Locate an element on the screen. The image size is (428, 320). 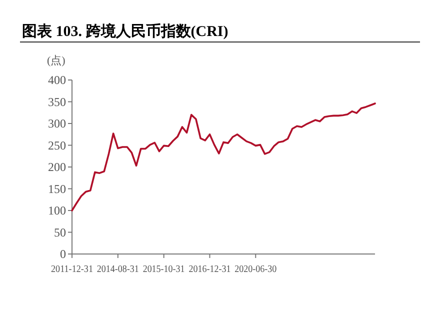
y-tick-label: 200 is located at coordinates (57, 167).